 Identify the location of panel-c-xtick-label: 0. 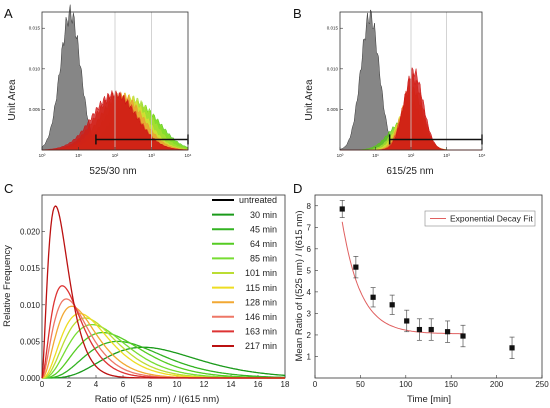
(42, 384).